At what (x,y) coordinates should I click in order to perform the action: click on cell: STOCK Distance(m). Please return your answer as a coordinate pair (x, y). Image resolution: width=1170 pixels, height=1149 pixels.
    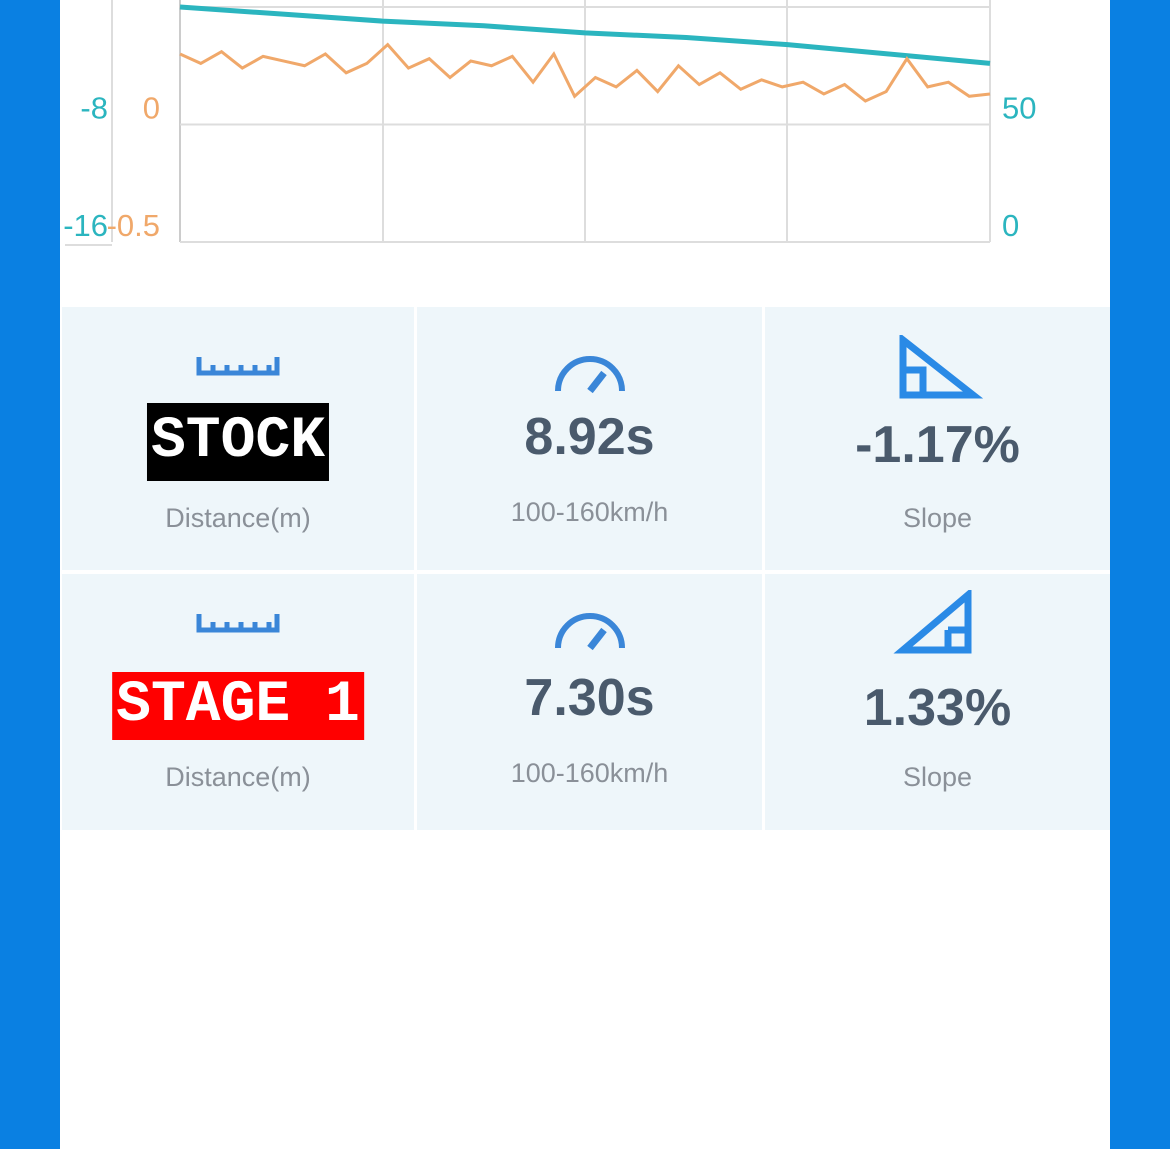
    Looking at the image, I should click on (238, 438).